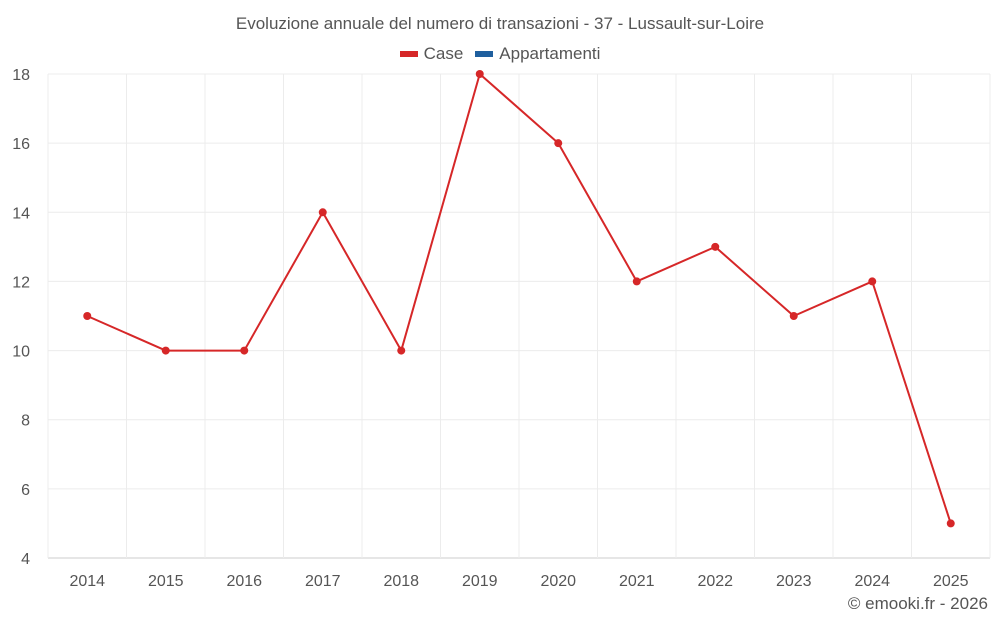 This screenshot has width=1000, height=625. Describe the element at coordinates (951, 581) in the screenshot. I see `x-tick-label: 2025` at that location.